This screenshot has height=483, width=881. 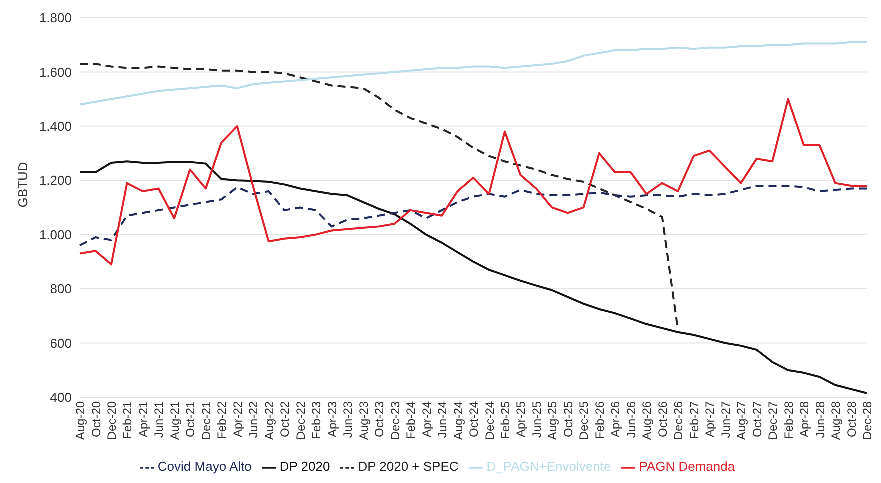 What do you see at coordinates (395, 420) in the screenshot?
I see `x-tick-label: Dec-23` at bounding box center [395, 420].